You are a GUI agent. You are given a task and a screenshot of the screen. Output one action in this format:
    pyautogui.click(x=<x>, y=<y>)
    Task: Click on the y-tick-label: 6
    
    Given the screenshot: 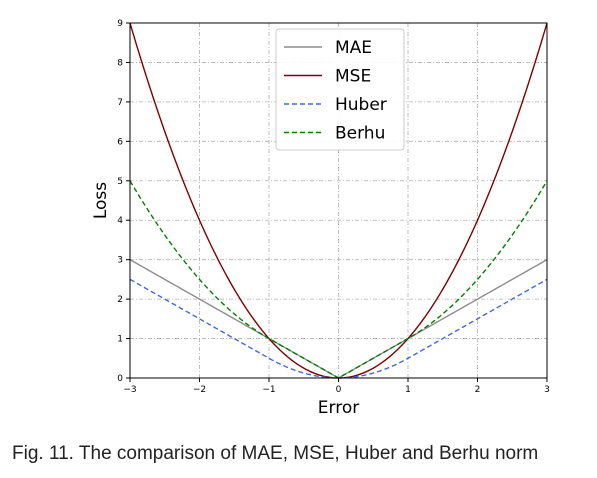 What is the action you would take?
    pyautogui.click(x=120, y=142)
    